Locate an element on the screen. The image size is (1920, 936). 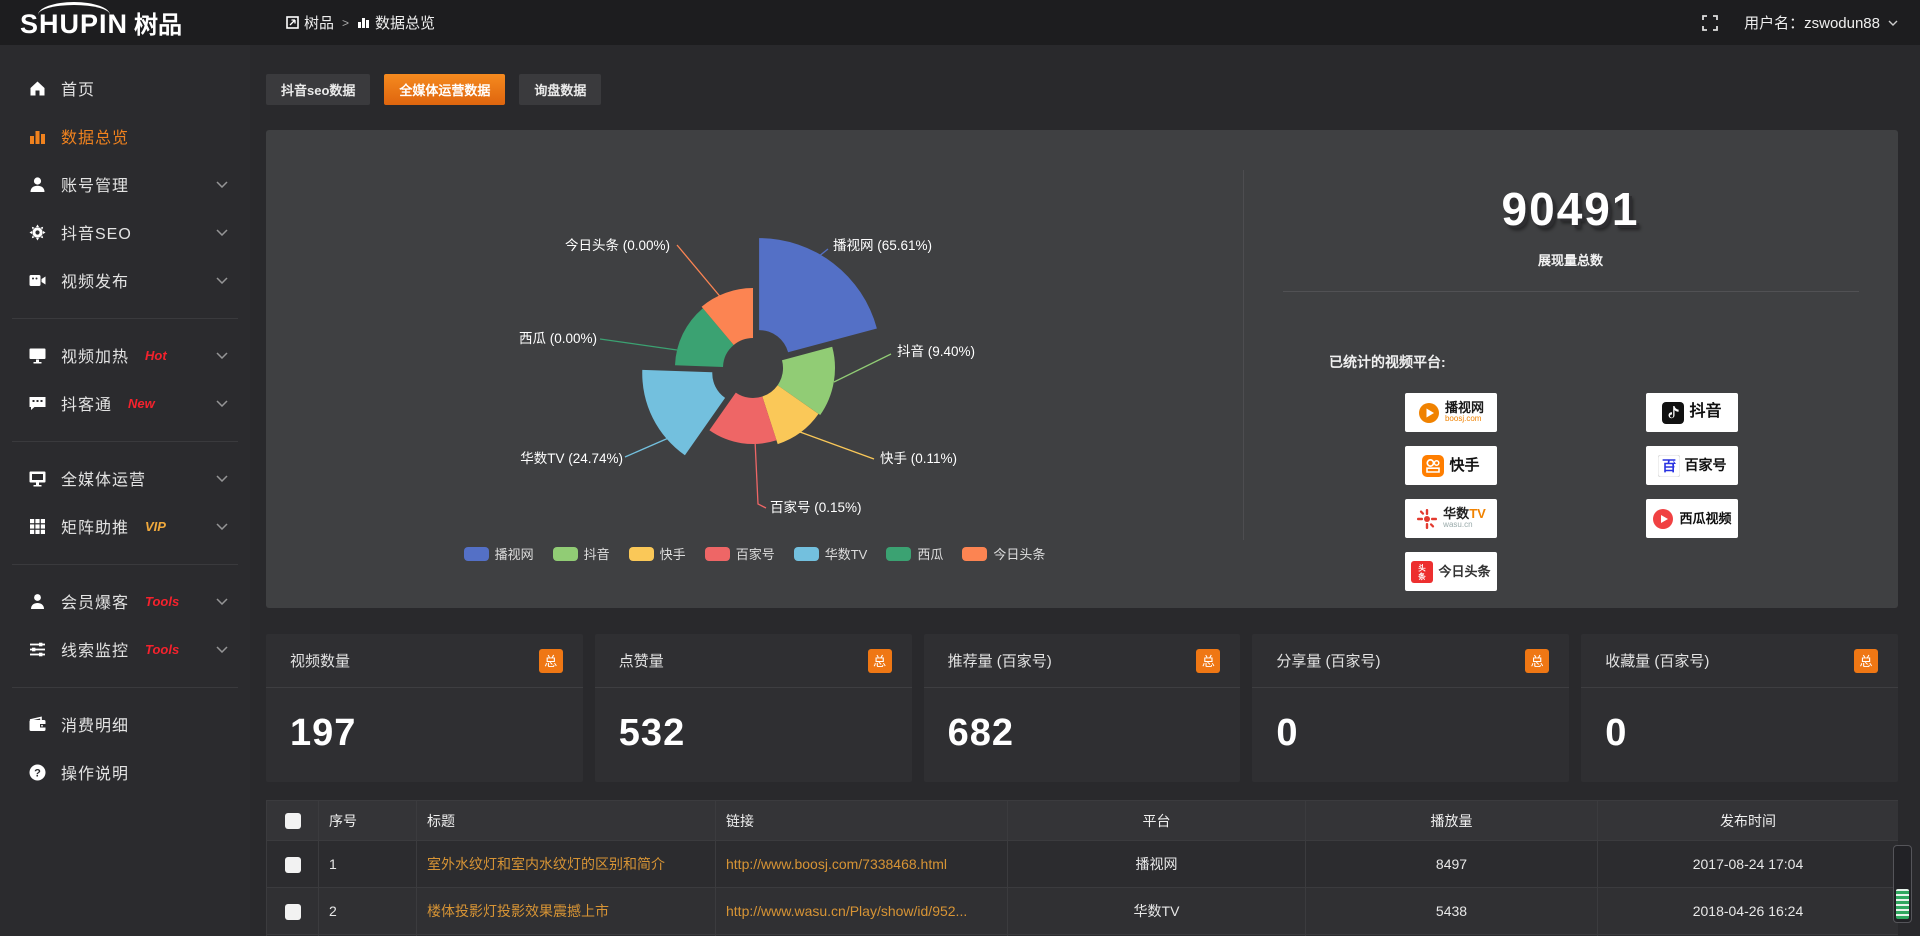
svg-text: 百 is located at coordinates (1669, 466).